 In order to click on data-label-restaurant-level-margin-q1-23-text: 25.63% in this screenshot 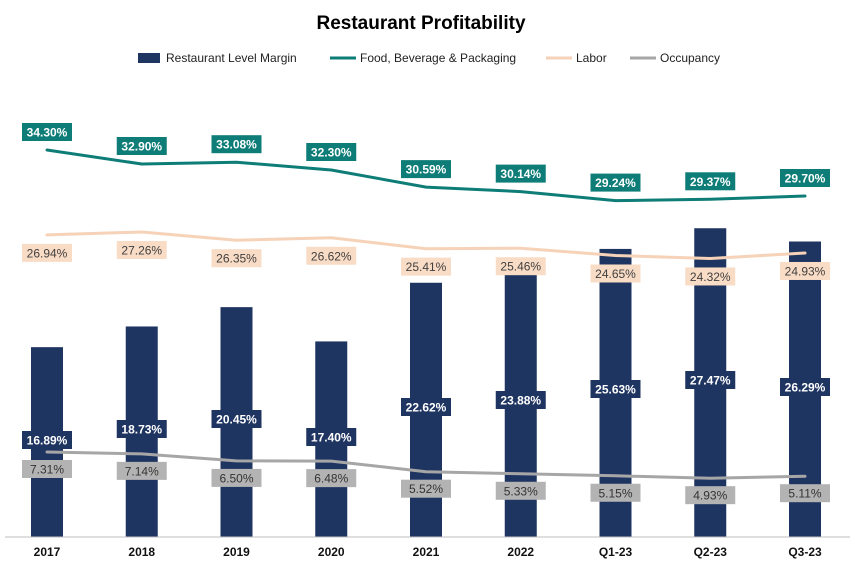, I will do `click(615, 390)`.